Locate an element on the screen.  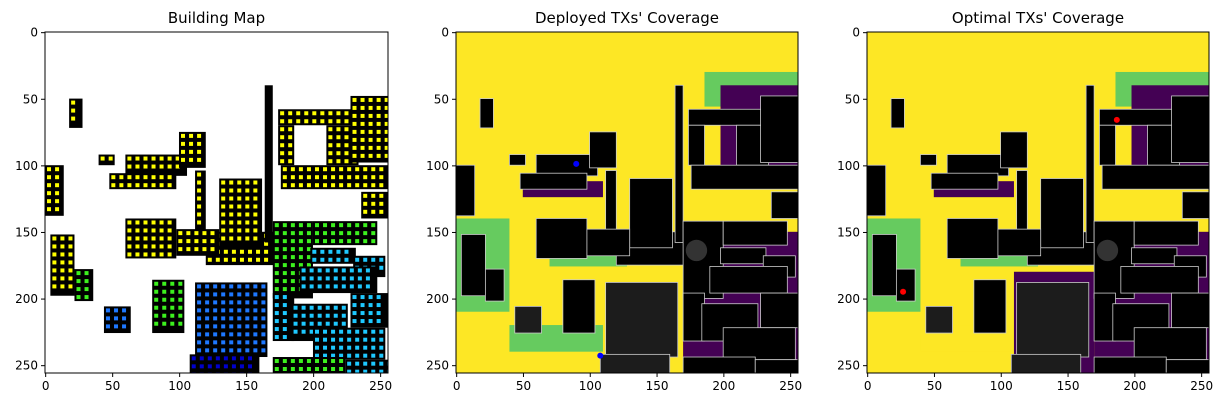
y-tick-label: 0 is located at coordinates (34, 33).